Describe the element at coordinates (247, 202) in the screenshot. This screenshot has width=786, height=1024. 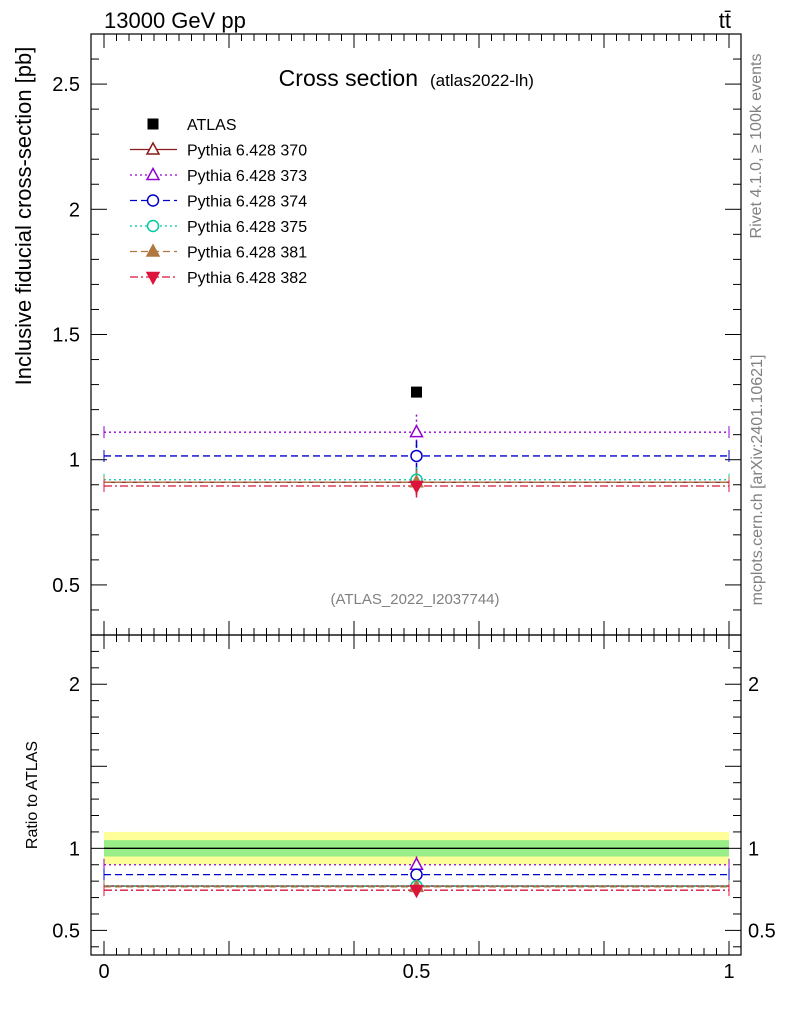
I see `legend-entry-3: Pythia 6.428 374` at that location.